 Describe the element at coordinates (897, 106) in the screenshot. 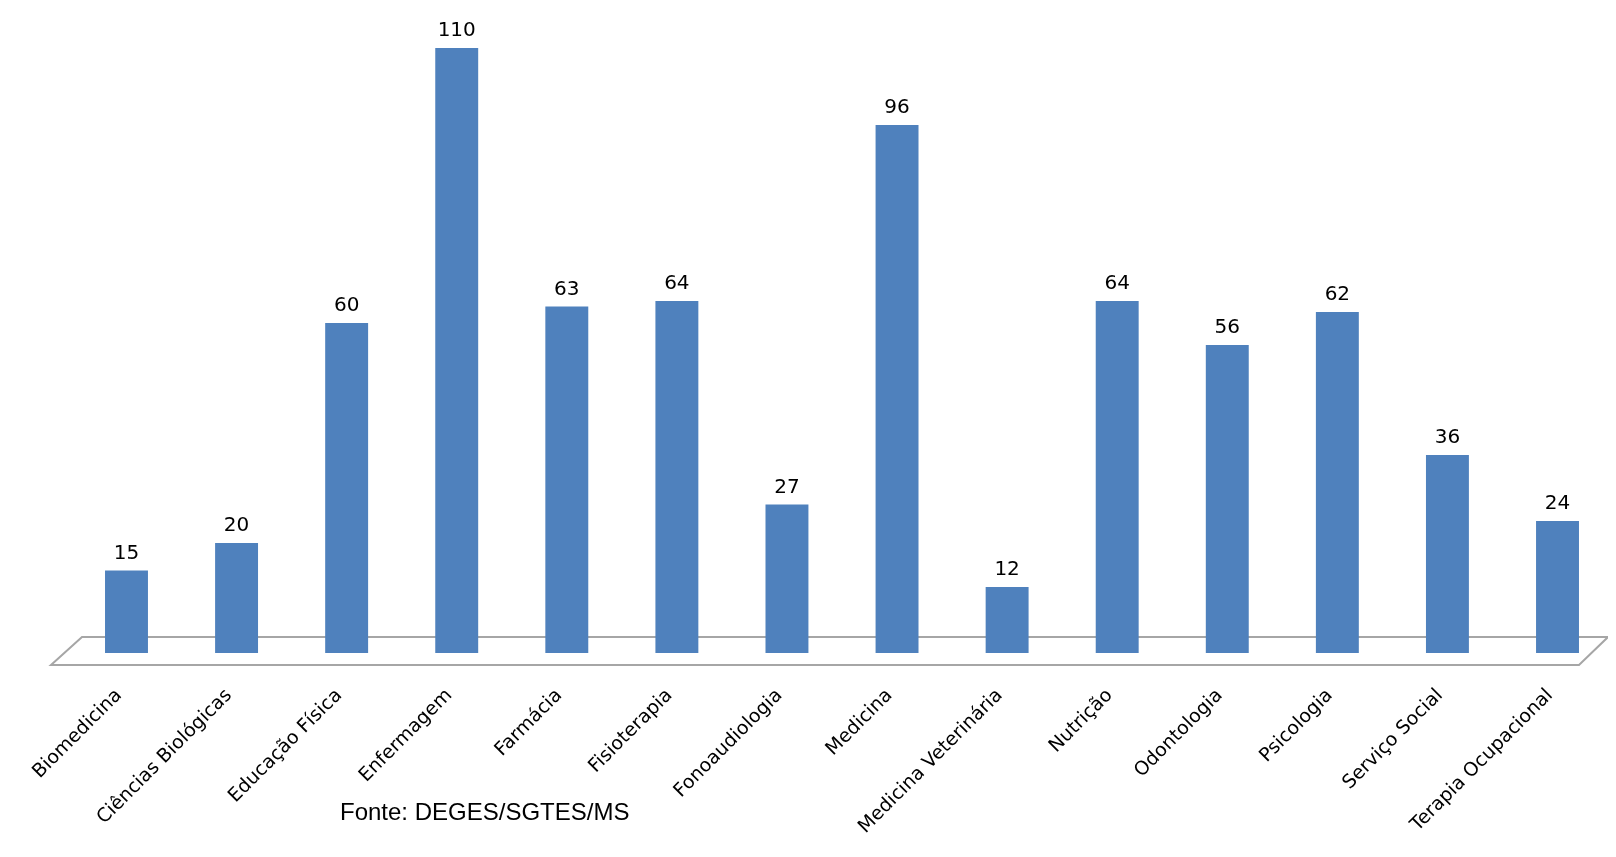

I see `data-label: 96` at that location.